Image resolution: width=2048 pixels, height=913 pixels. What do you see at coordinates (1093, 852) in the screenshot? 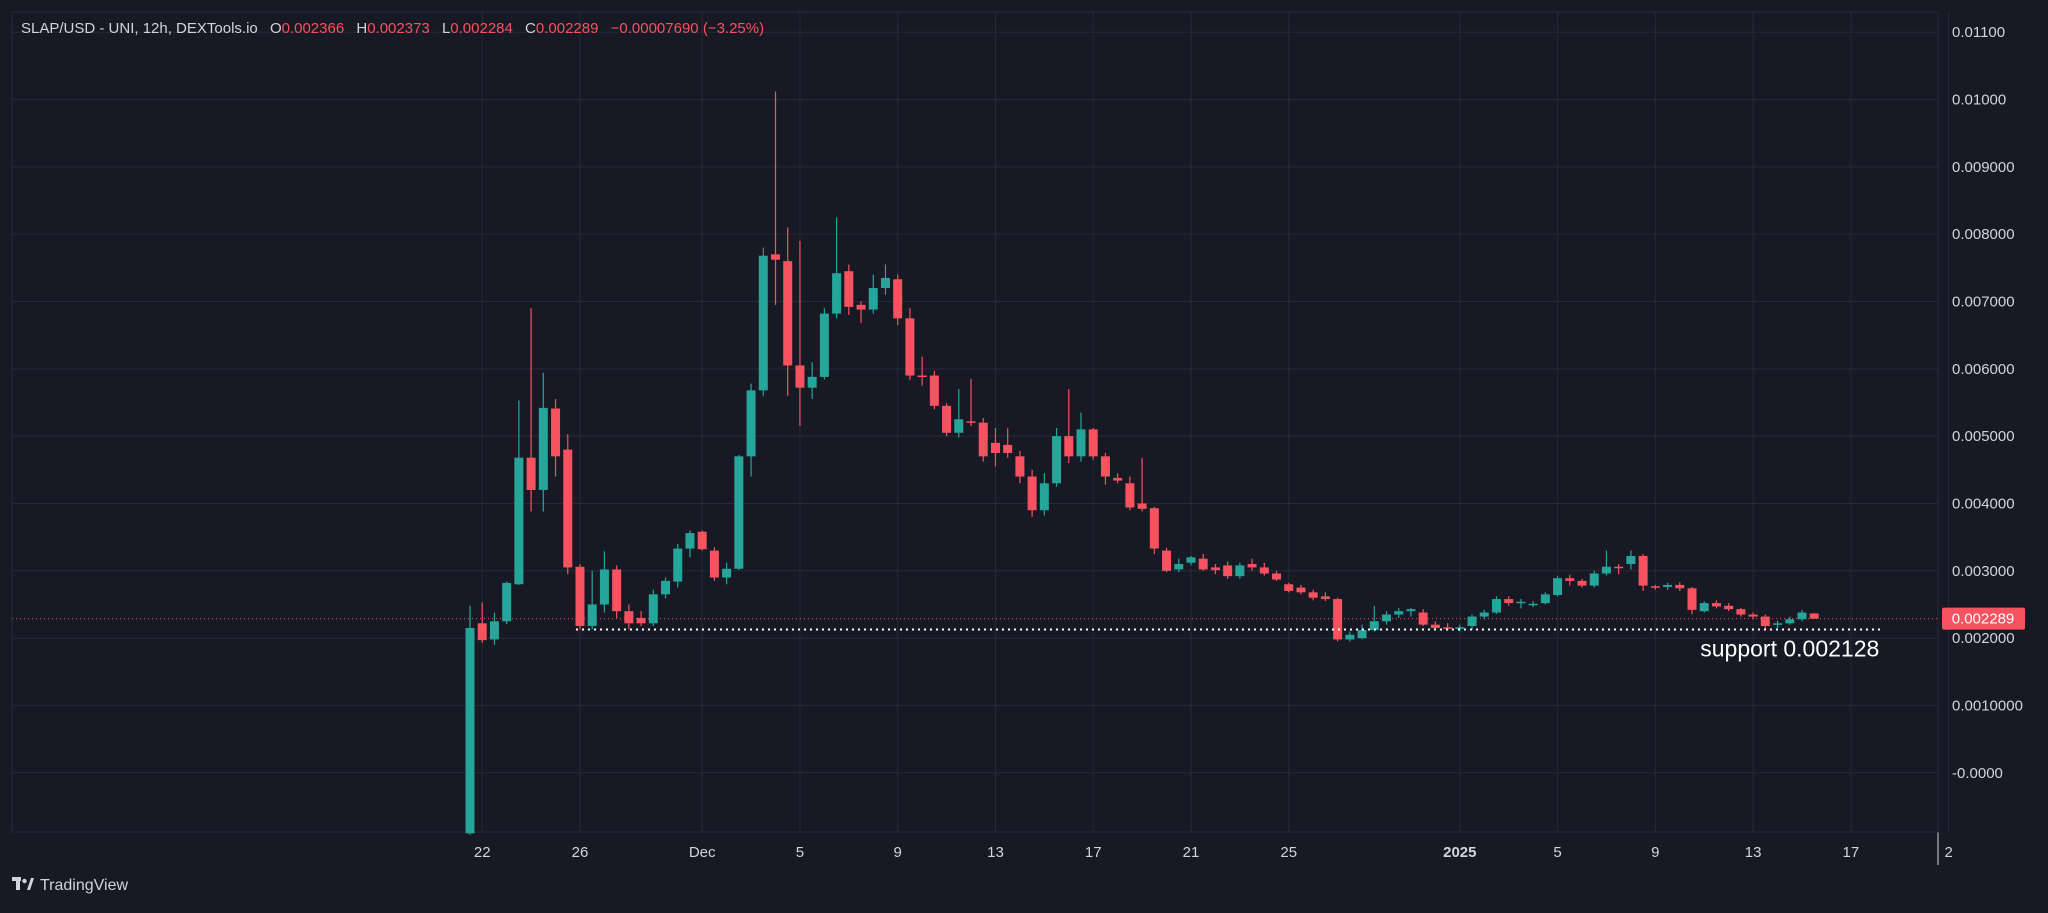
I see `x-tick-label: 17` at bounding box center [1093, 852].